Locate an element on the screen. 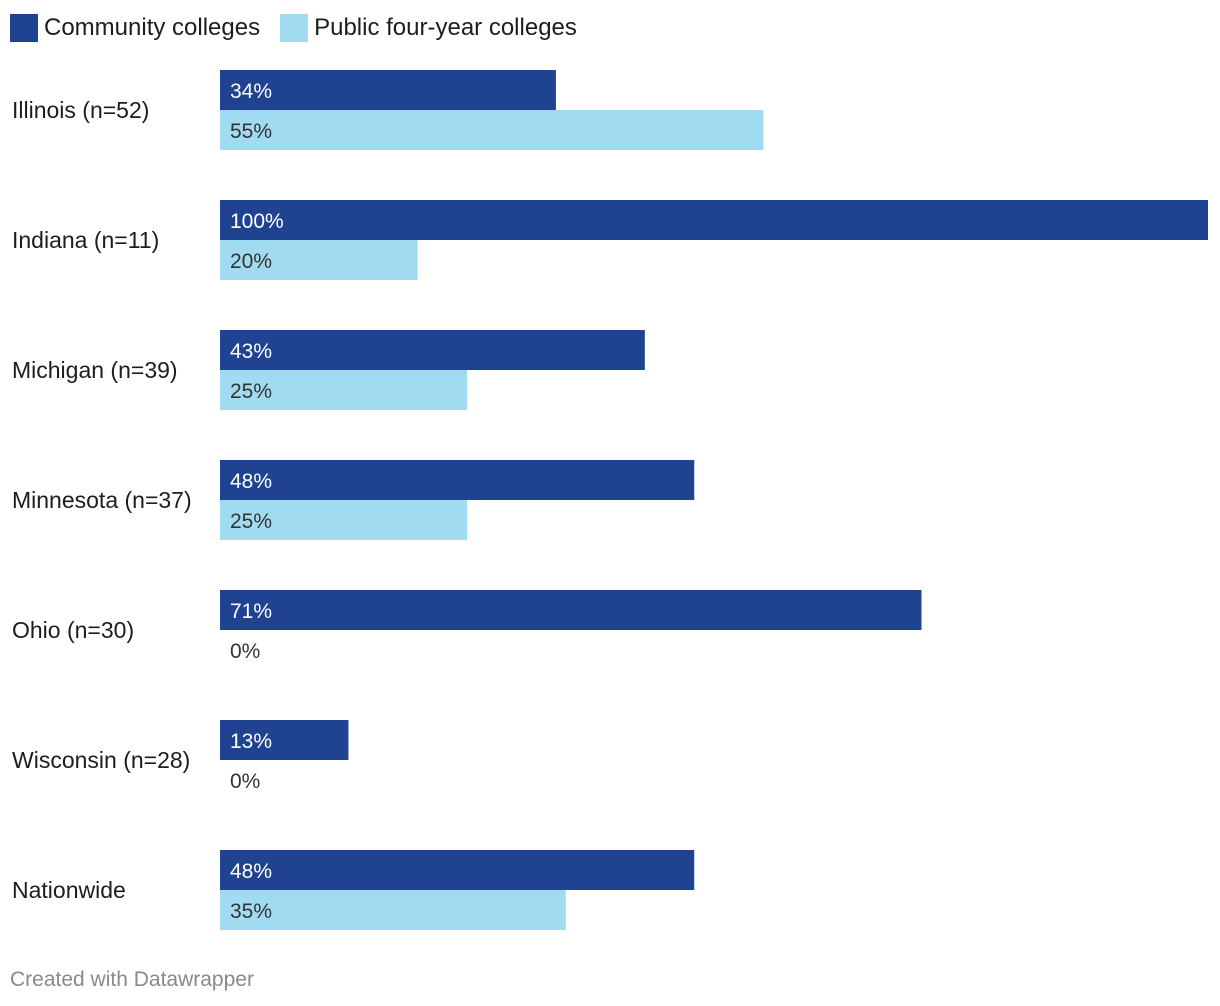  value-label-community-michigan-n-39: 43% is located at coordinates (251, 351).